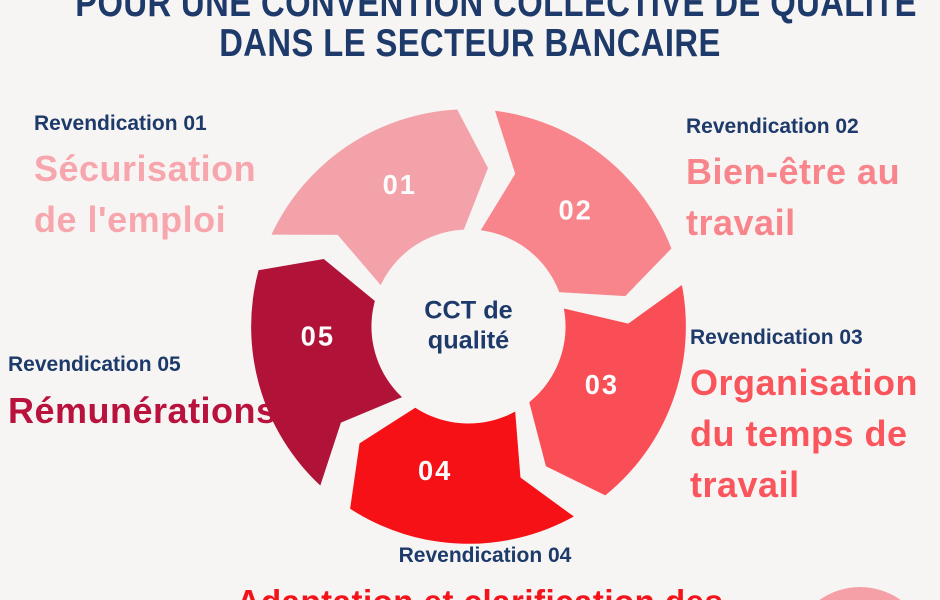  I want to click on revendication-01-label: Revendication 01, so click(120, 123).